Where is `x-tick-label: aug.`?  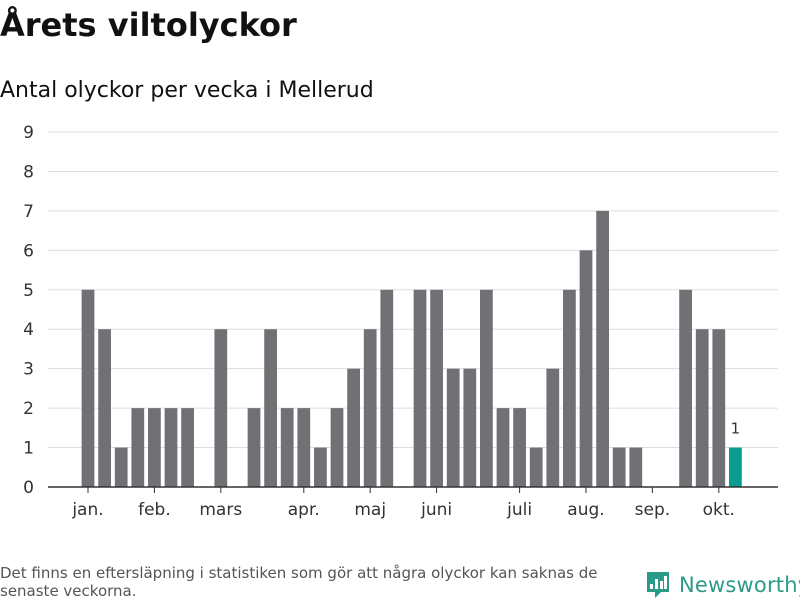 x-tick-label: aug. is located at coordinates (585, 510).